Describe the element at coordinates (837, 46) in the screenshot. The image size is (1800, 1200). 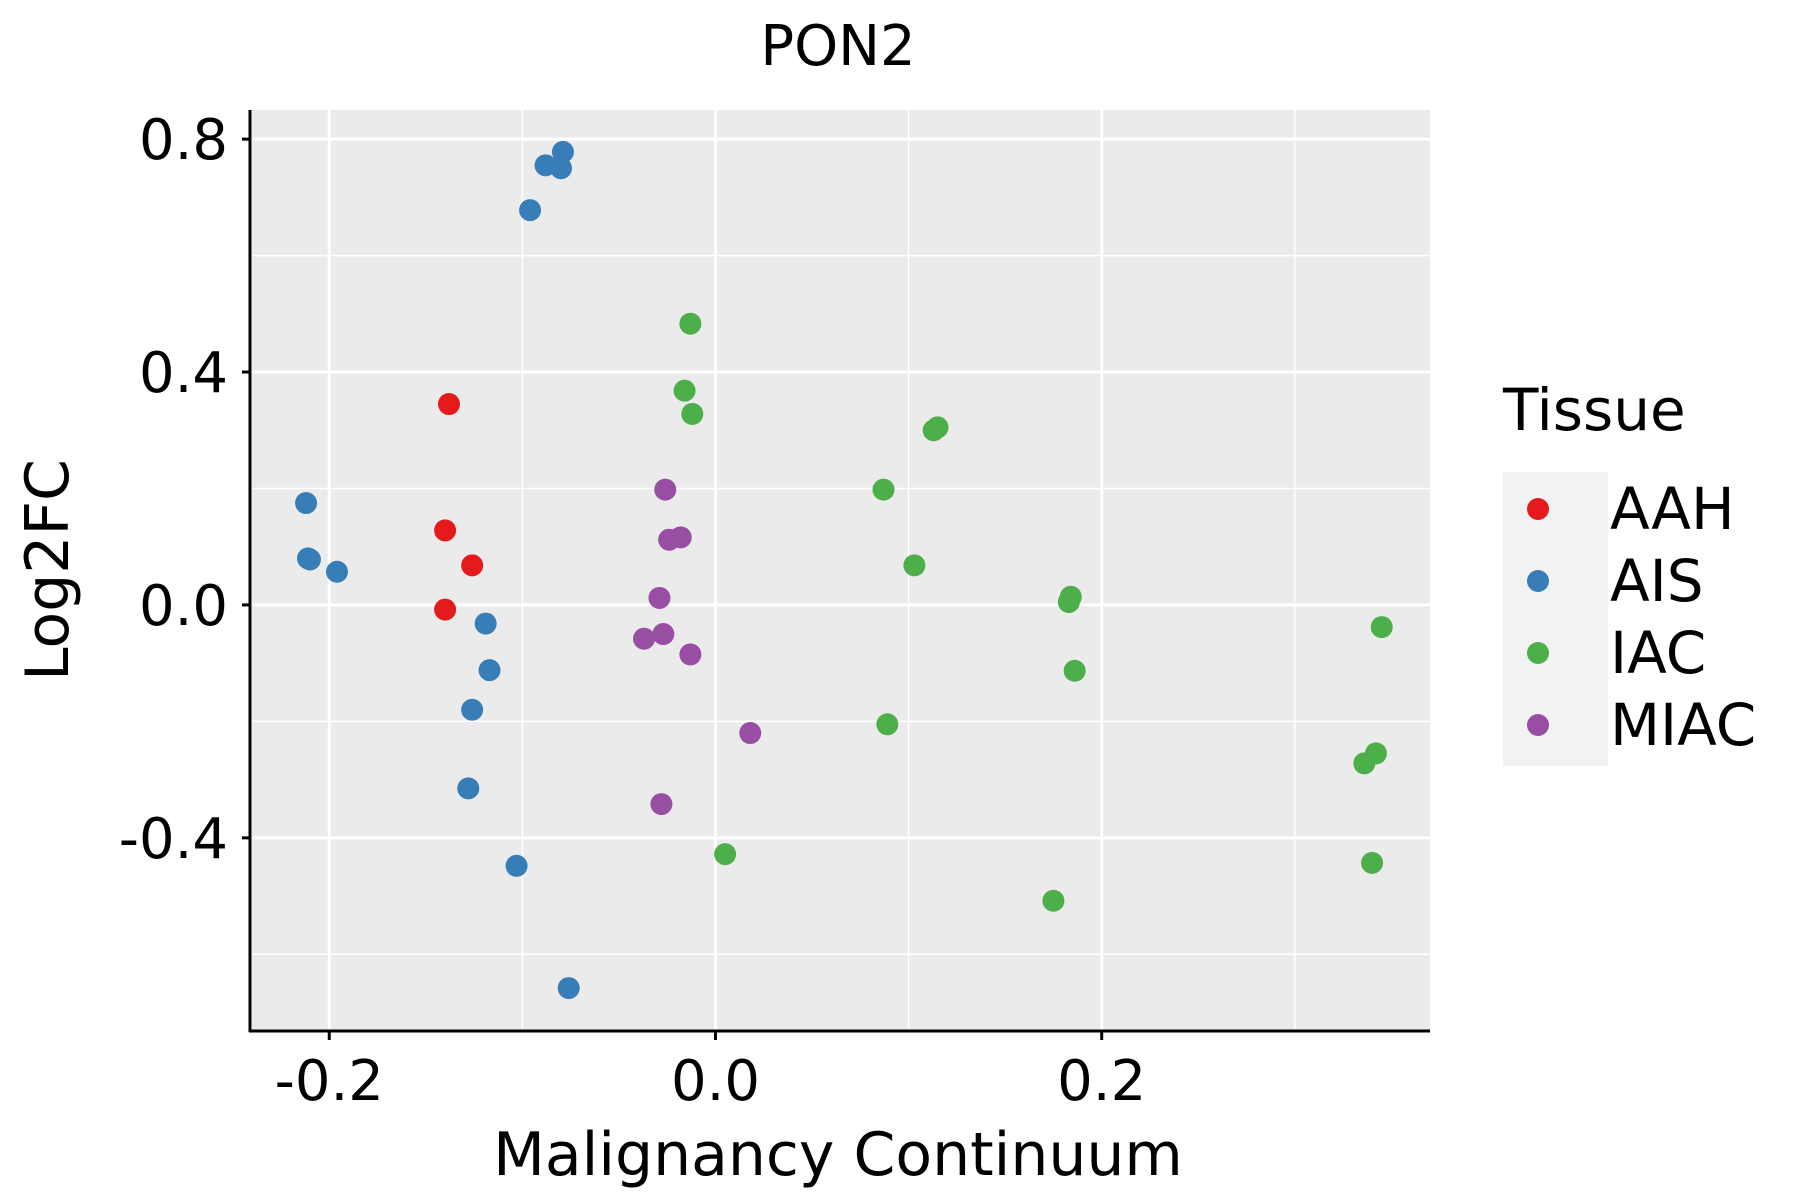
I see `chart-title: PON2` at that location.